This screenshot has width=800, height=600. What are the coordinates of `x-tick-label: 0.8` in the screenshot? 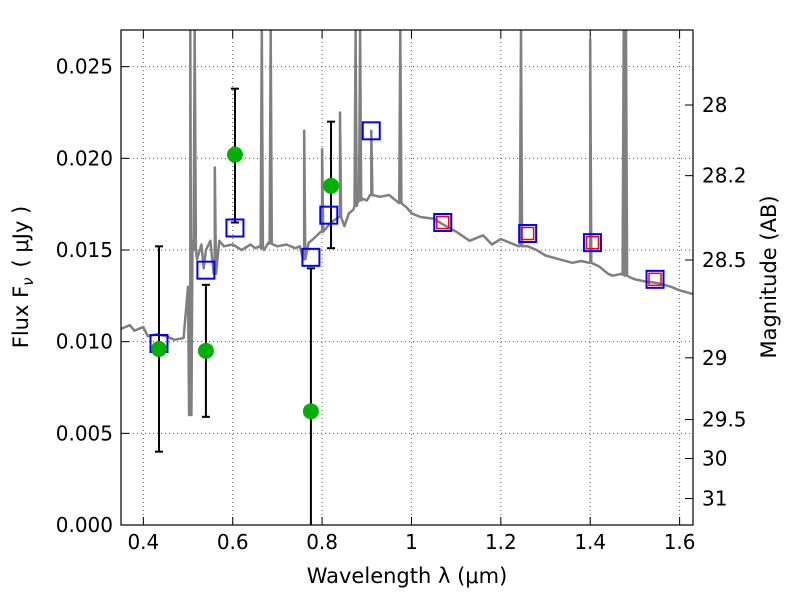 It's located at (322, 542).